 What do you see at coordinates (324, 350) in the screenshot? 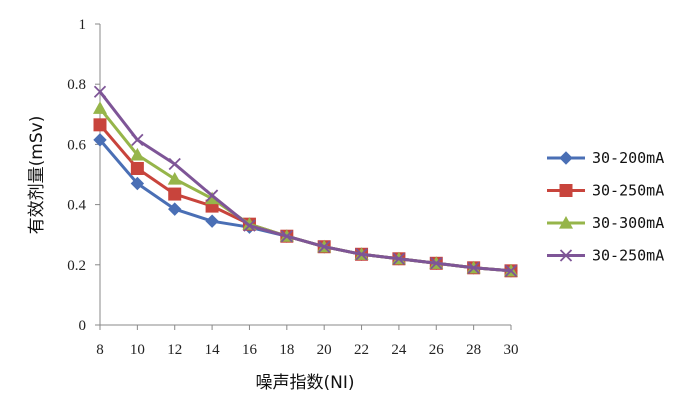
I see `x-tick-label: 20` at bounding box center [324, 350].